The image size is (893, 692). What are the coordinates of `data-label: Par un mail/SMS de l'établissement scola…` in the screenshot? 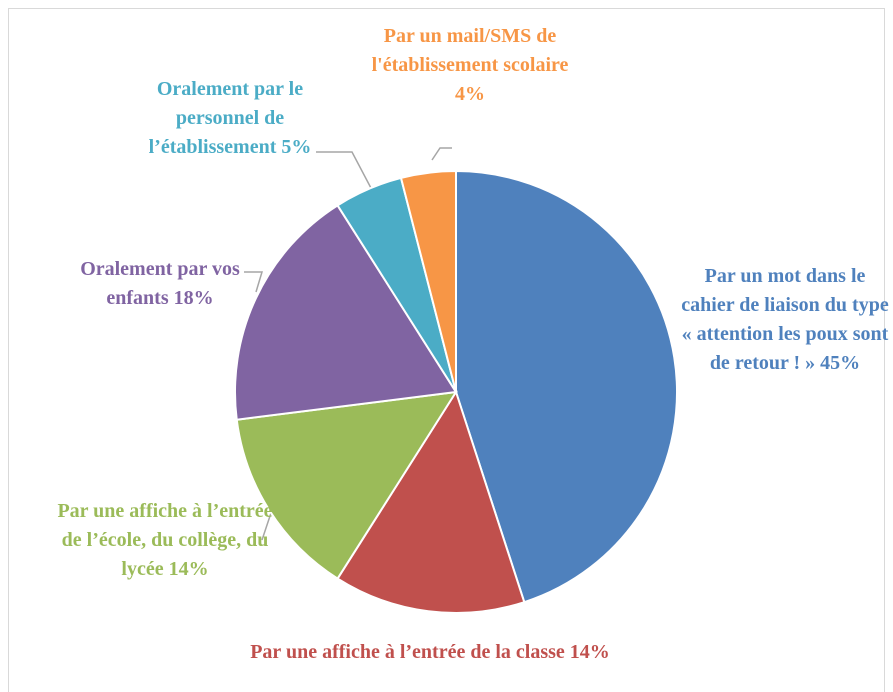 It's located at (470, 65).